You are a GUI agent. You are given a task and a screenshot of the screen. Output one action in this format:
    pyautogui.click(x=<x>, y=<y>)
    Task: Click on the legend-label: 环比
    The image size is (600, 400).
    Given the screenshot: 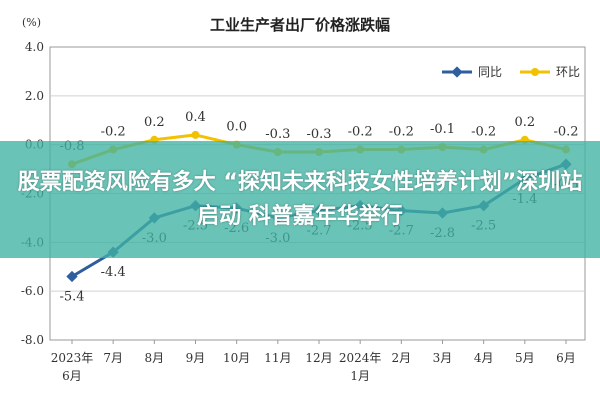 What is the action you would take?
    pyautogui.click(x=568, y=72)
    